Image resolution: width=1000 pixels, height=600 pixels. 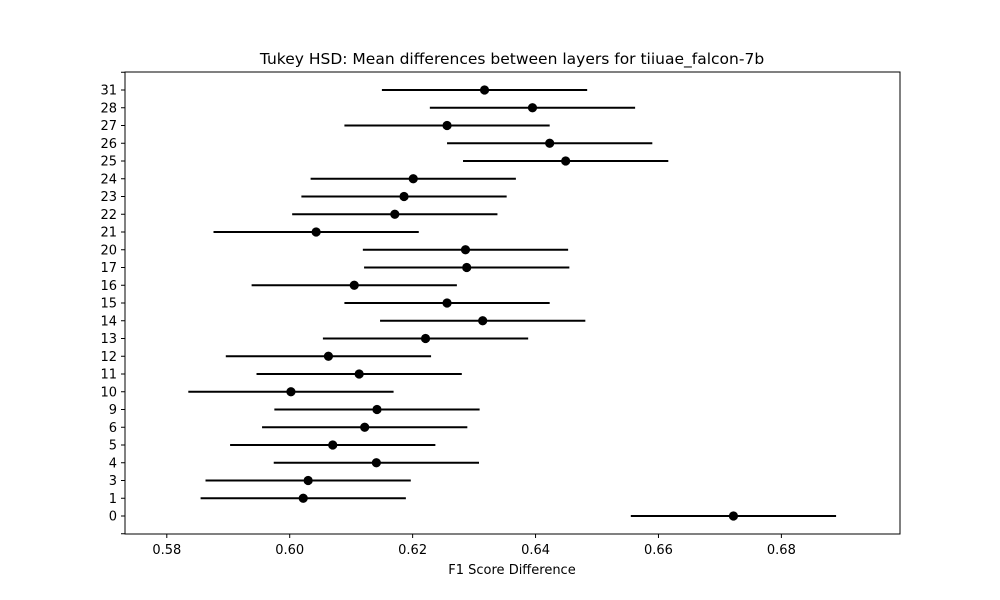 What do you see at coordinates (113, 428) in the screenshot?
I see `y-tick-label: 6` at bounding box center [113, 428].